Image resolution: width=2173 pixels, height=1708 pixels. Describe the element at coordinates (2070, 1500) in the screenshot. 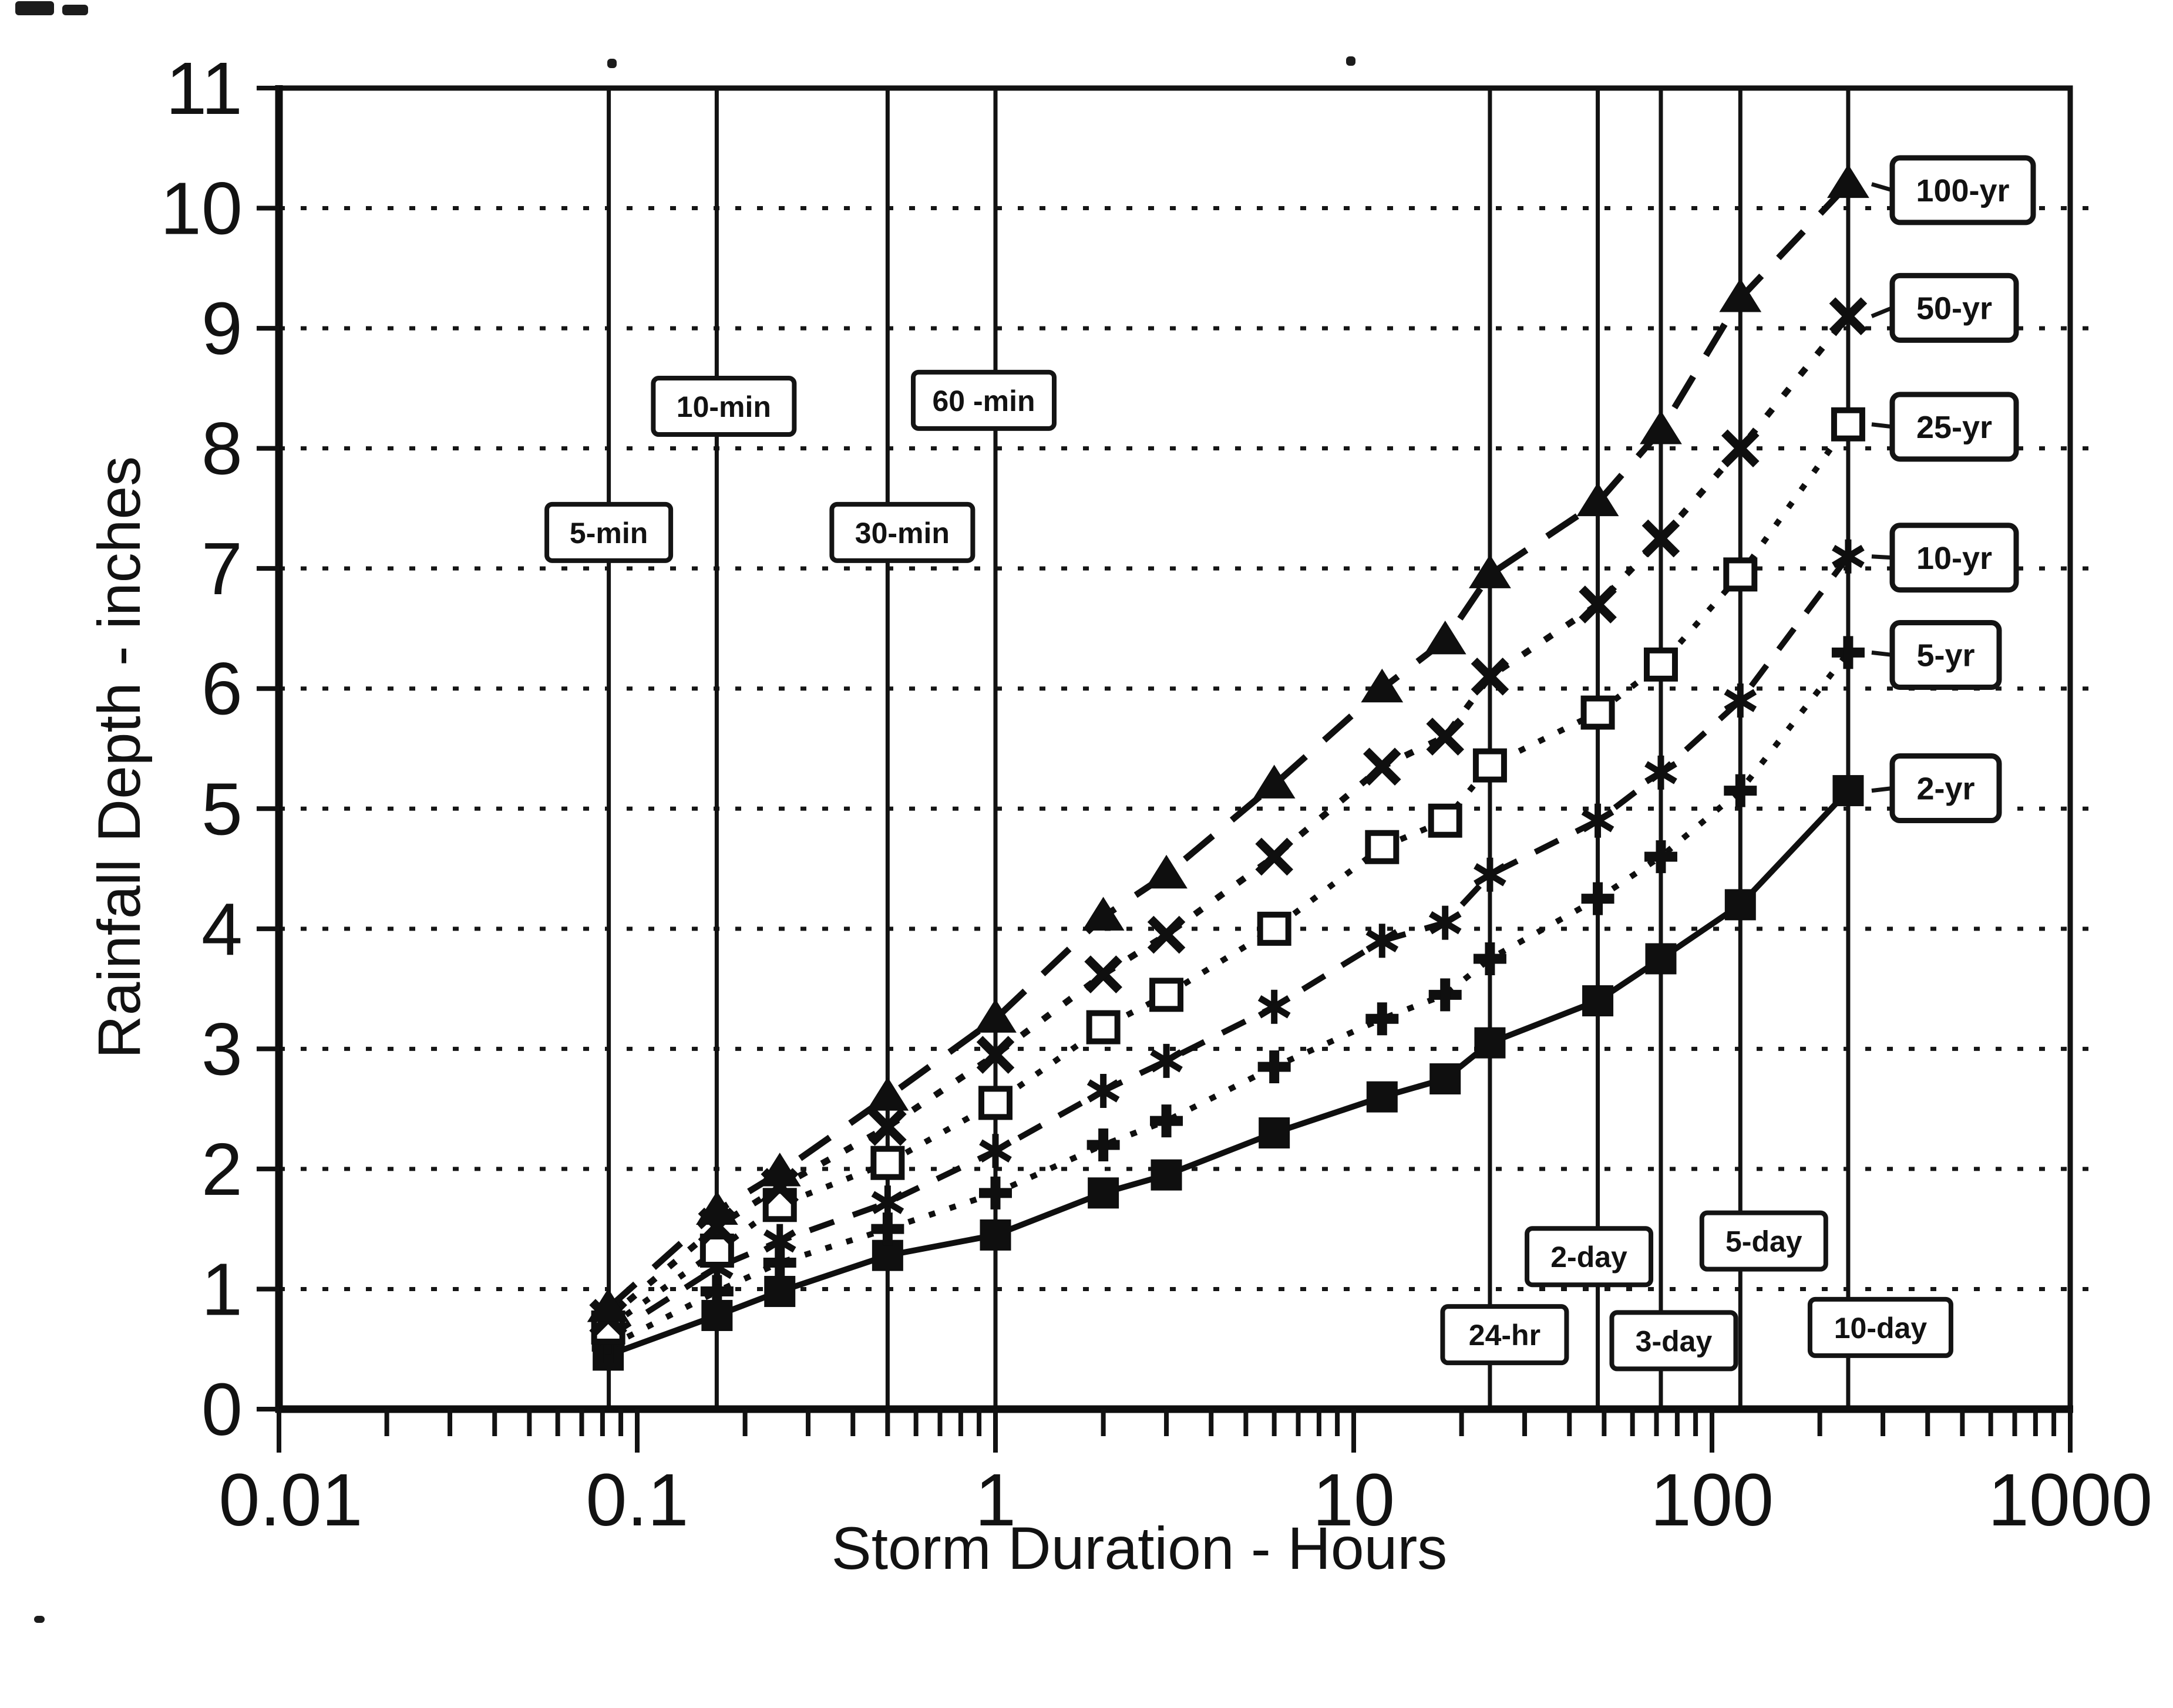

I see `x-tick-label-1000: 1000` at that location.